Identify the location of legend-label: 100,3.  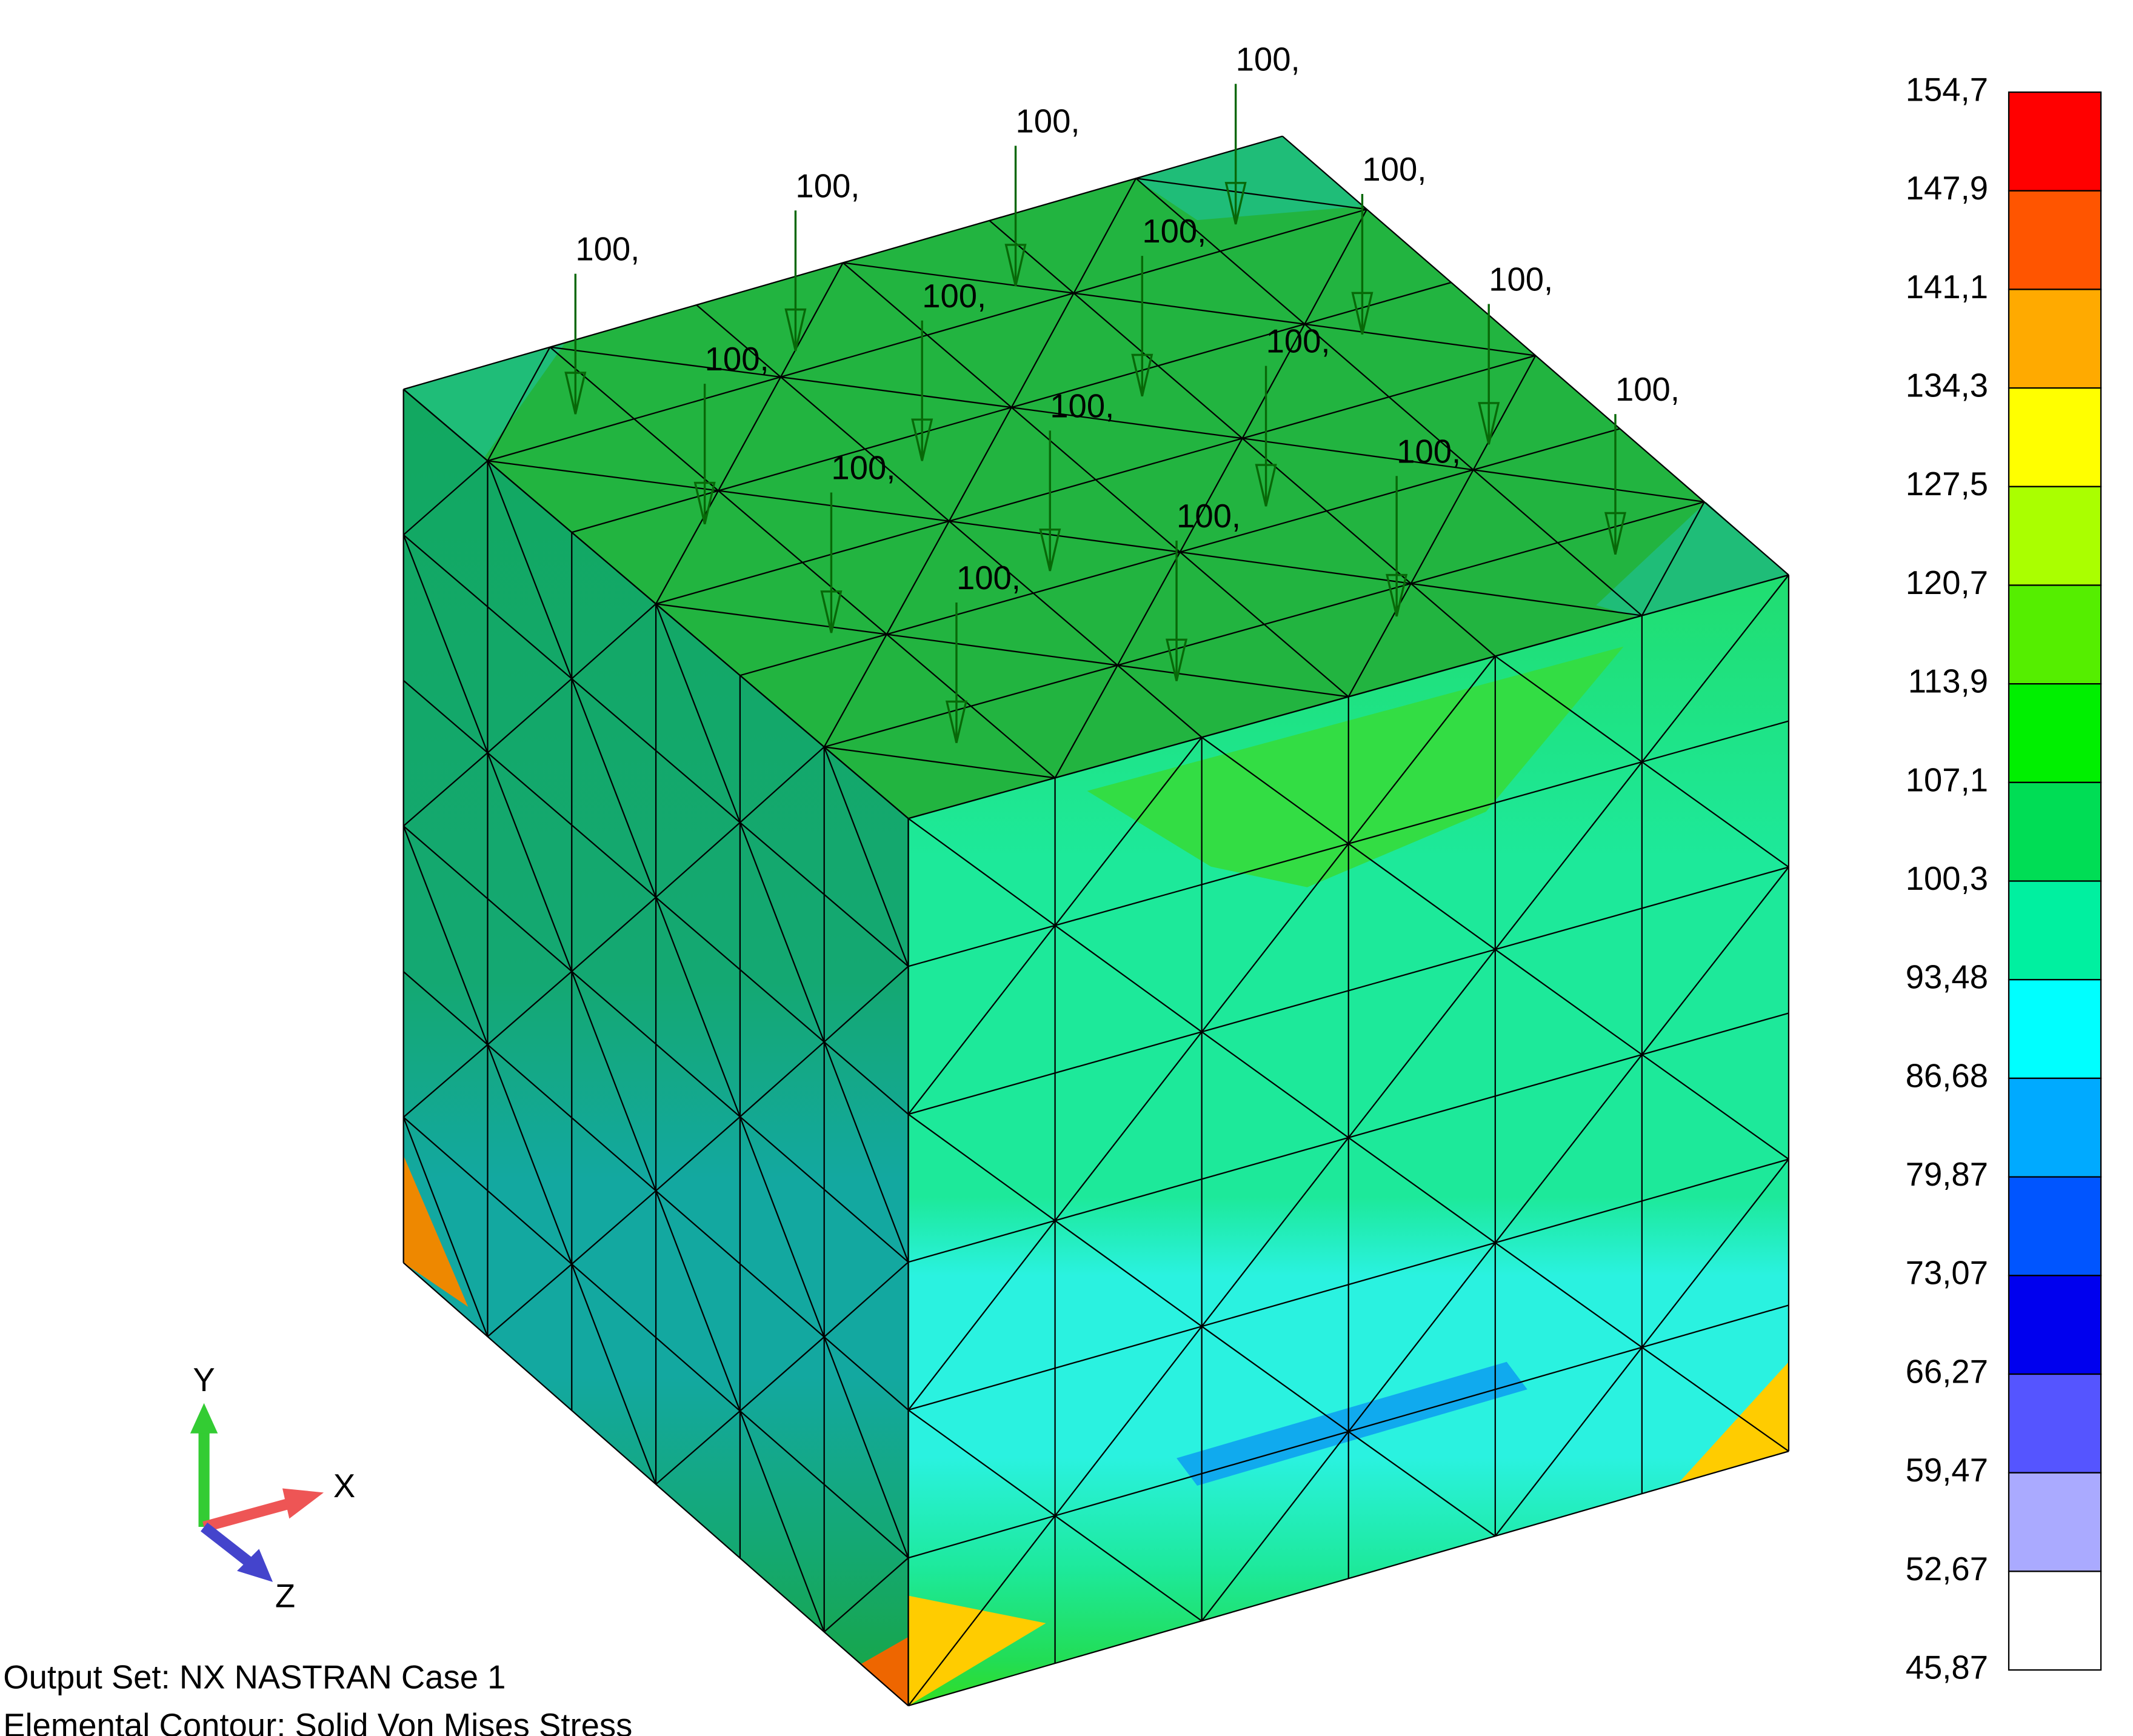
(1947, 878).